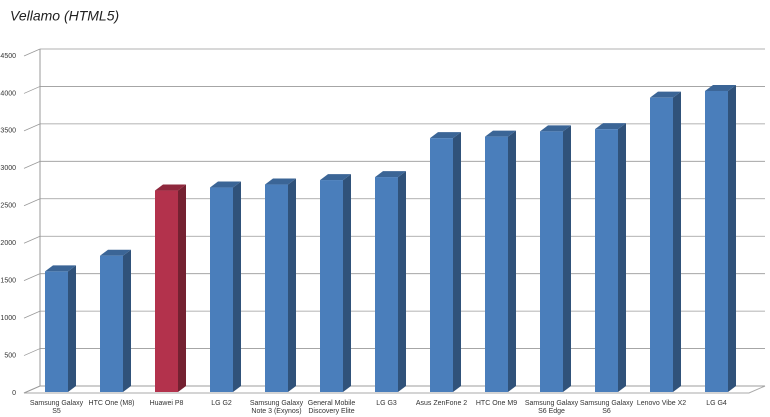 Image resolution: width=770 pixels, height=417 pixels. Describe the element at coordinates (496, 403) in the screenshot. I see `x-tick-label: HTC One M9` at that location.